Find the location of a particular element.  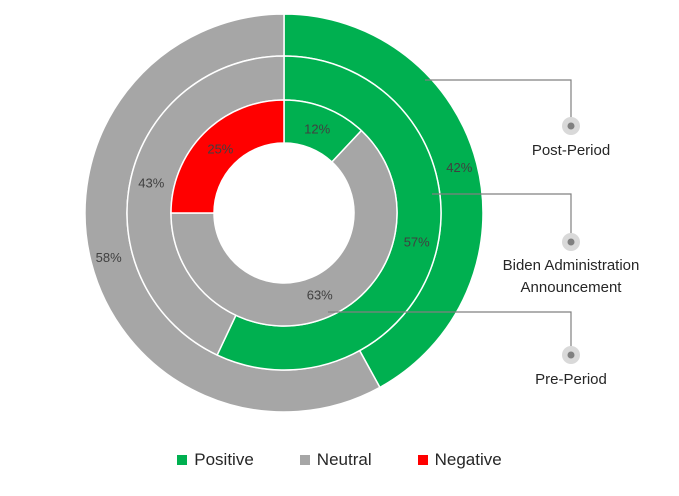

ring-name-label-1-1: Announcement is located at coordinates (572, 287).